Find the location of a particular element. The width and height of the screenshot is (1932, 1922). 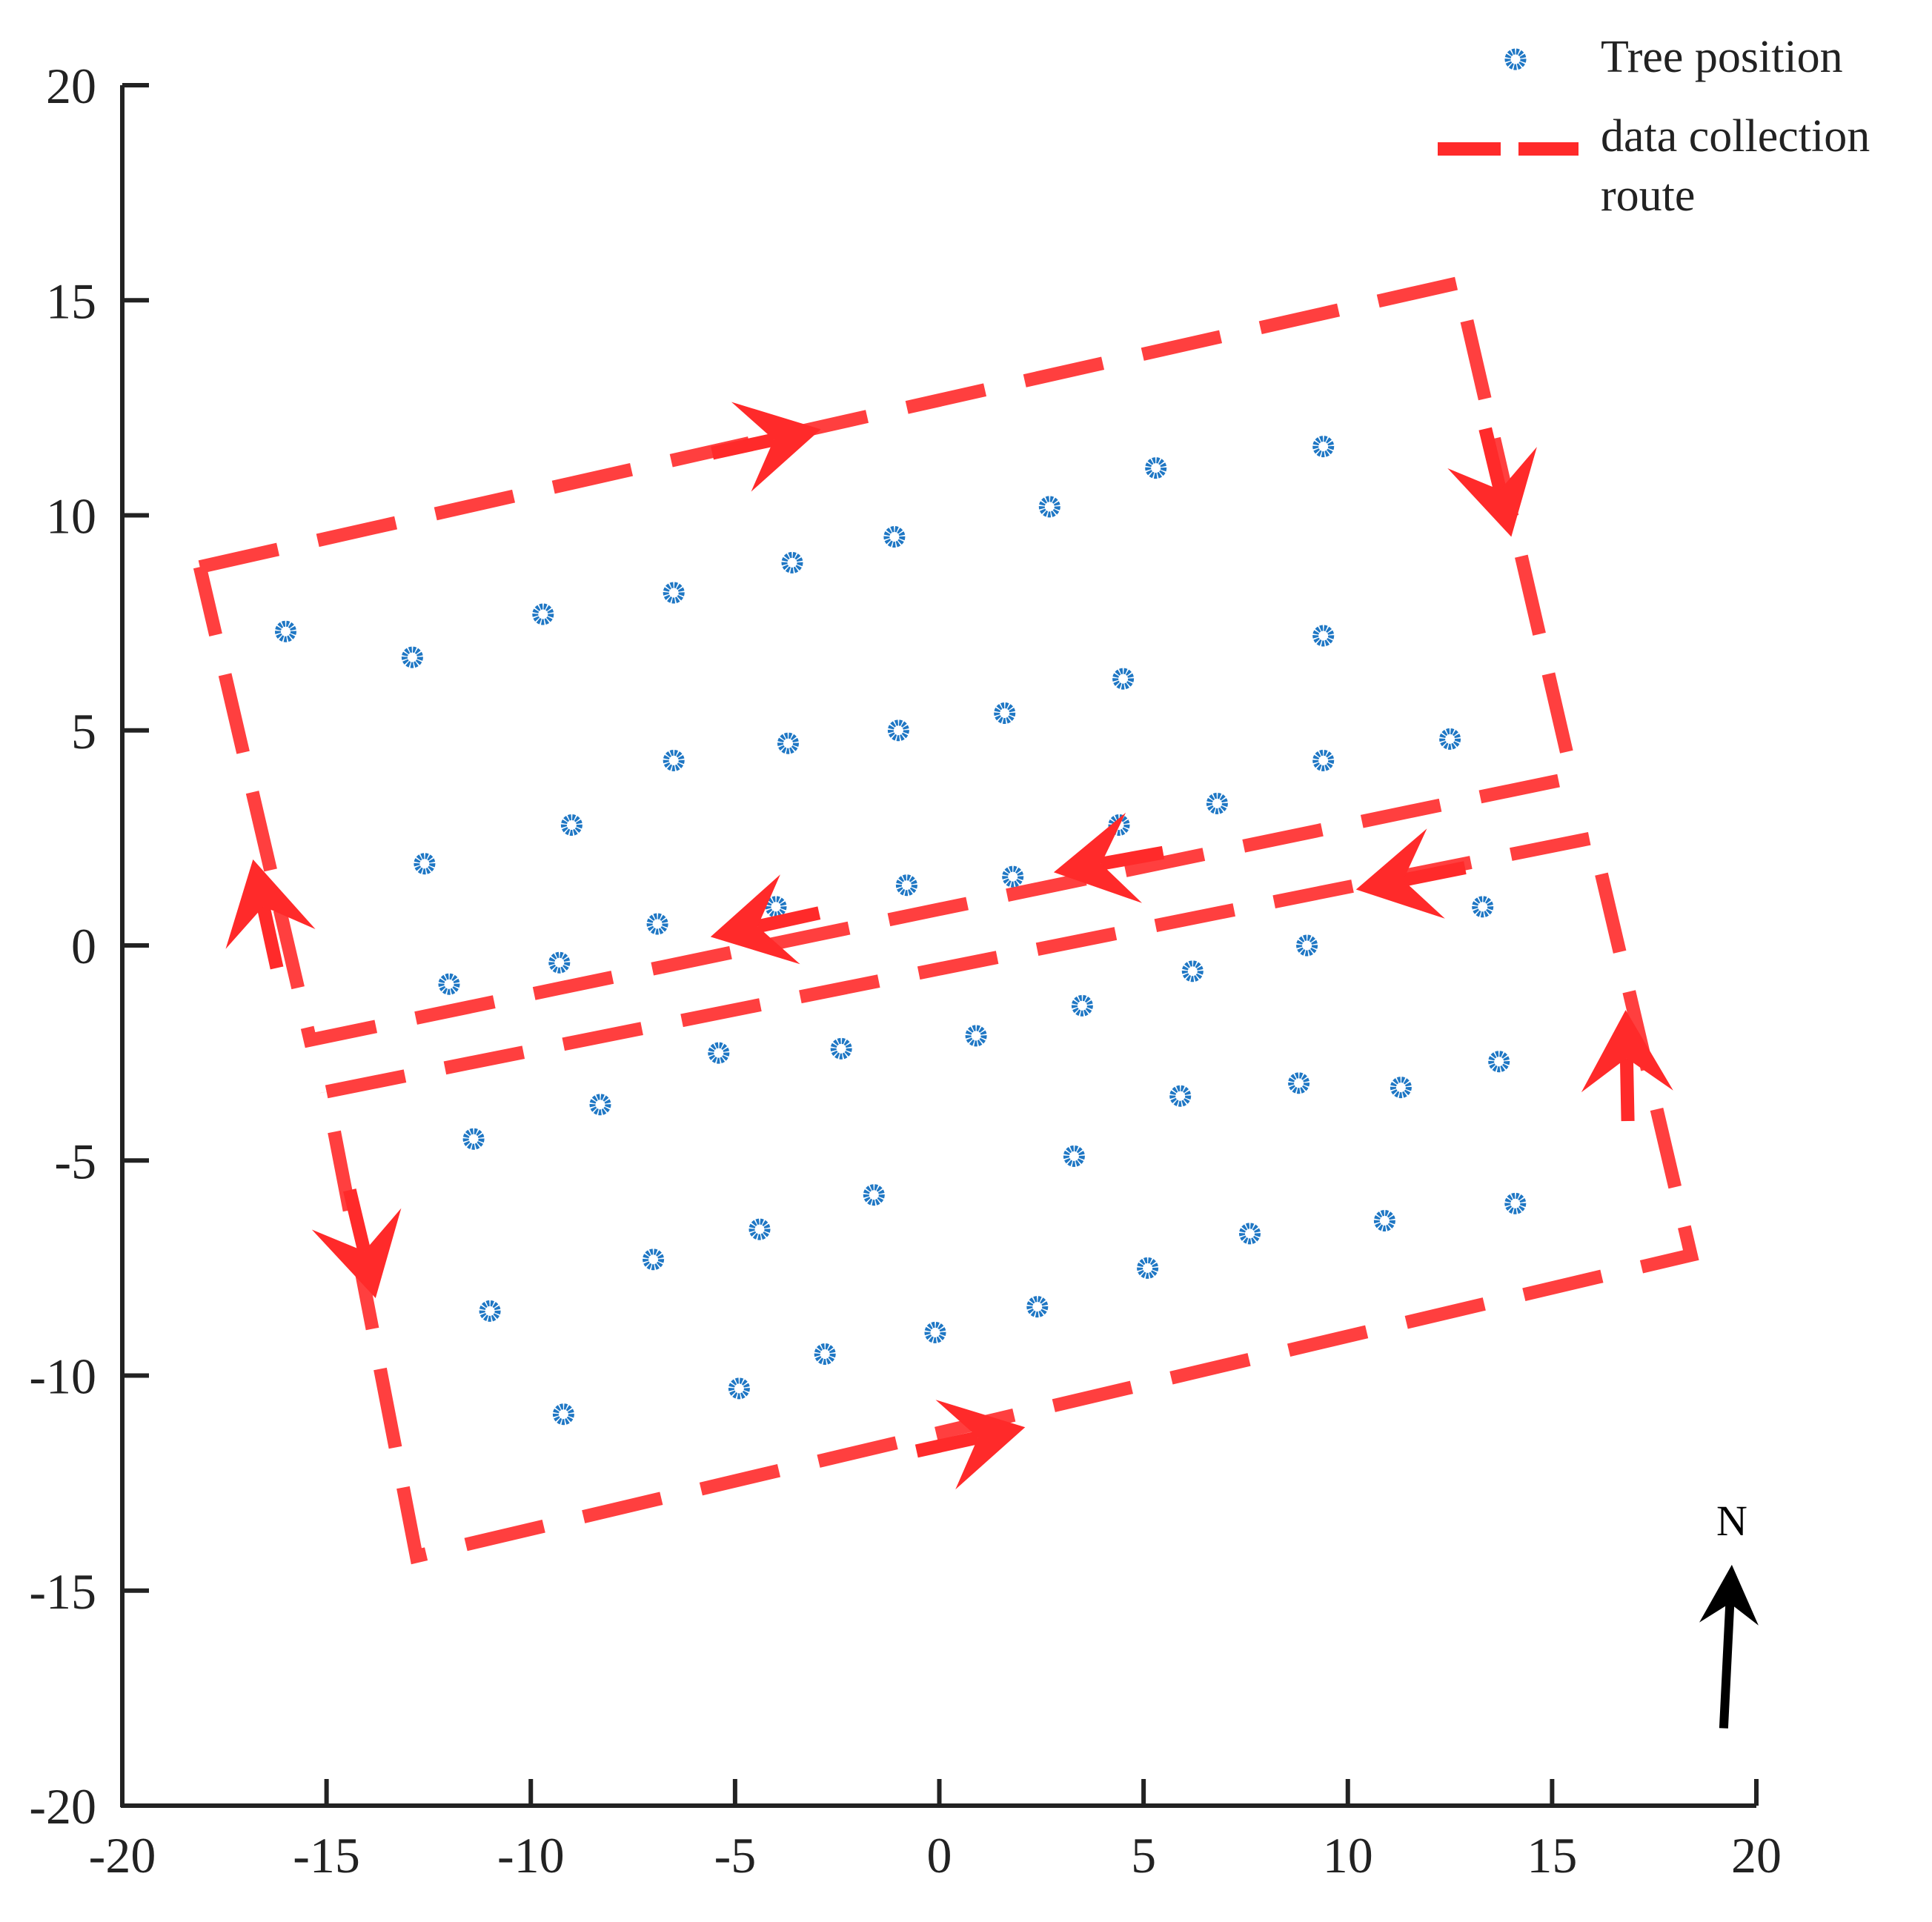

legend-route-label: data collection route is located at coordinates (1741, 166).